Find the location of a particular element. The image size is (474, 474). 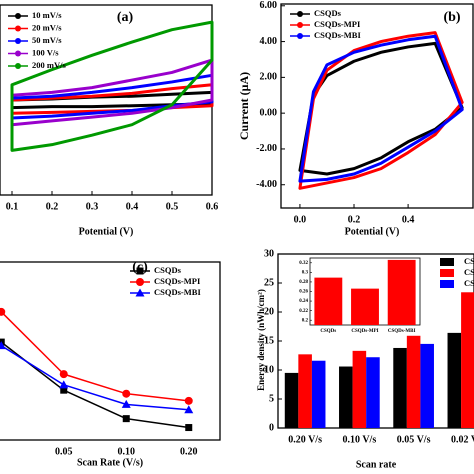

x-tick-label: 0.20 V/s is located at coordinates (305, 439).